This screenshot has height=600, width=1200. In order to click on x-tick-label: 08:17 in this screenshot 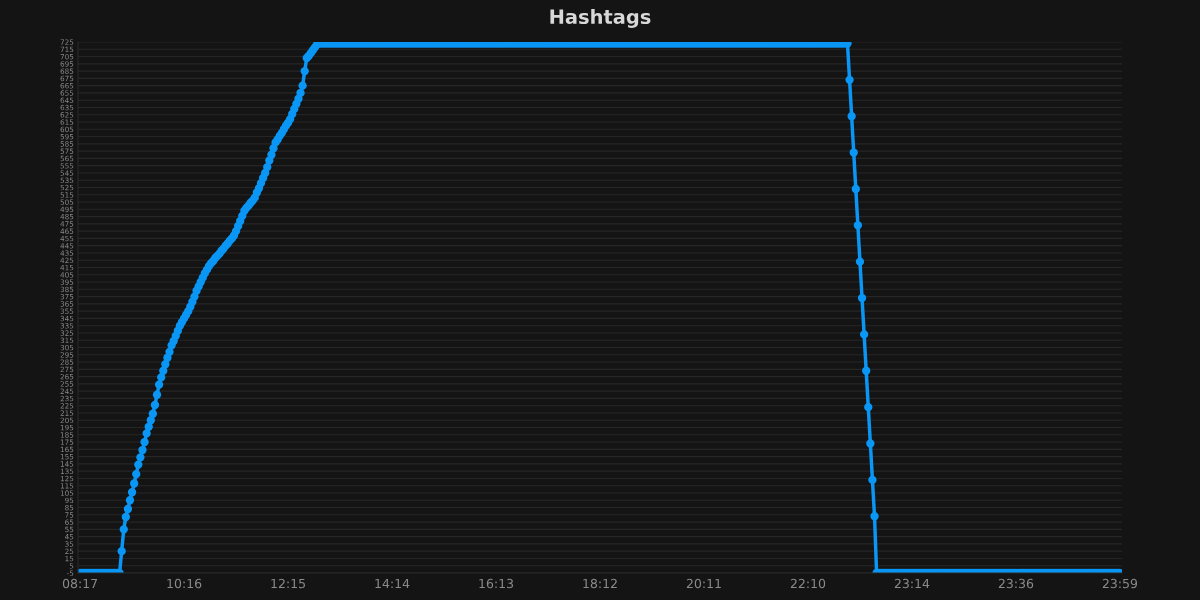, I will do `click(80, 583)`.